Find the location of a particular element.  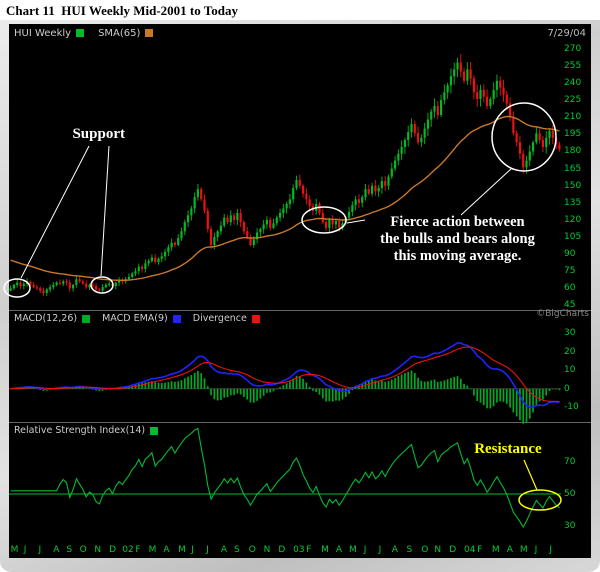

page-title: Chart 11 HUI Weekly Mid-2001 to Today is located at coordinates (300, 10).